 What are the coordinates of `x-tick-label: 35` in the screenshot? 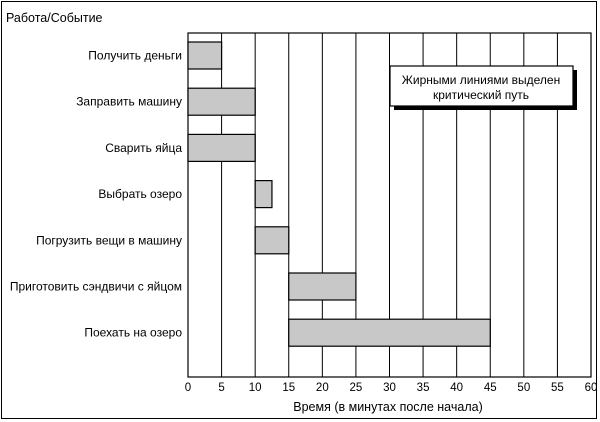 It's located at (423, 388).